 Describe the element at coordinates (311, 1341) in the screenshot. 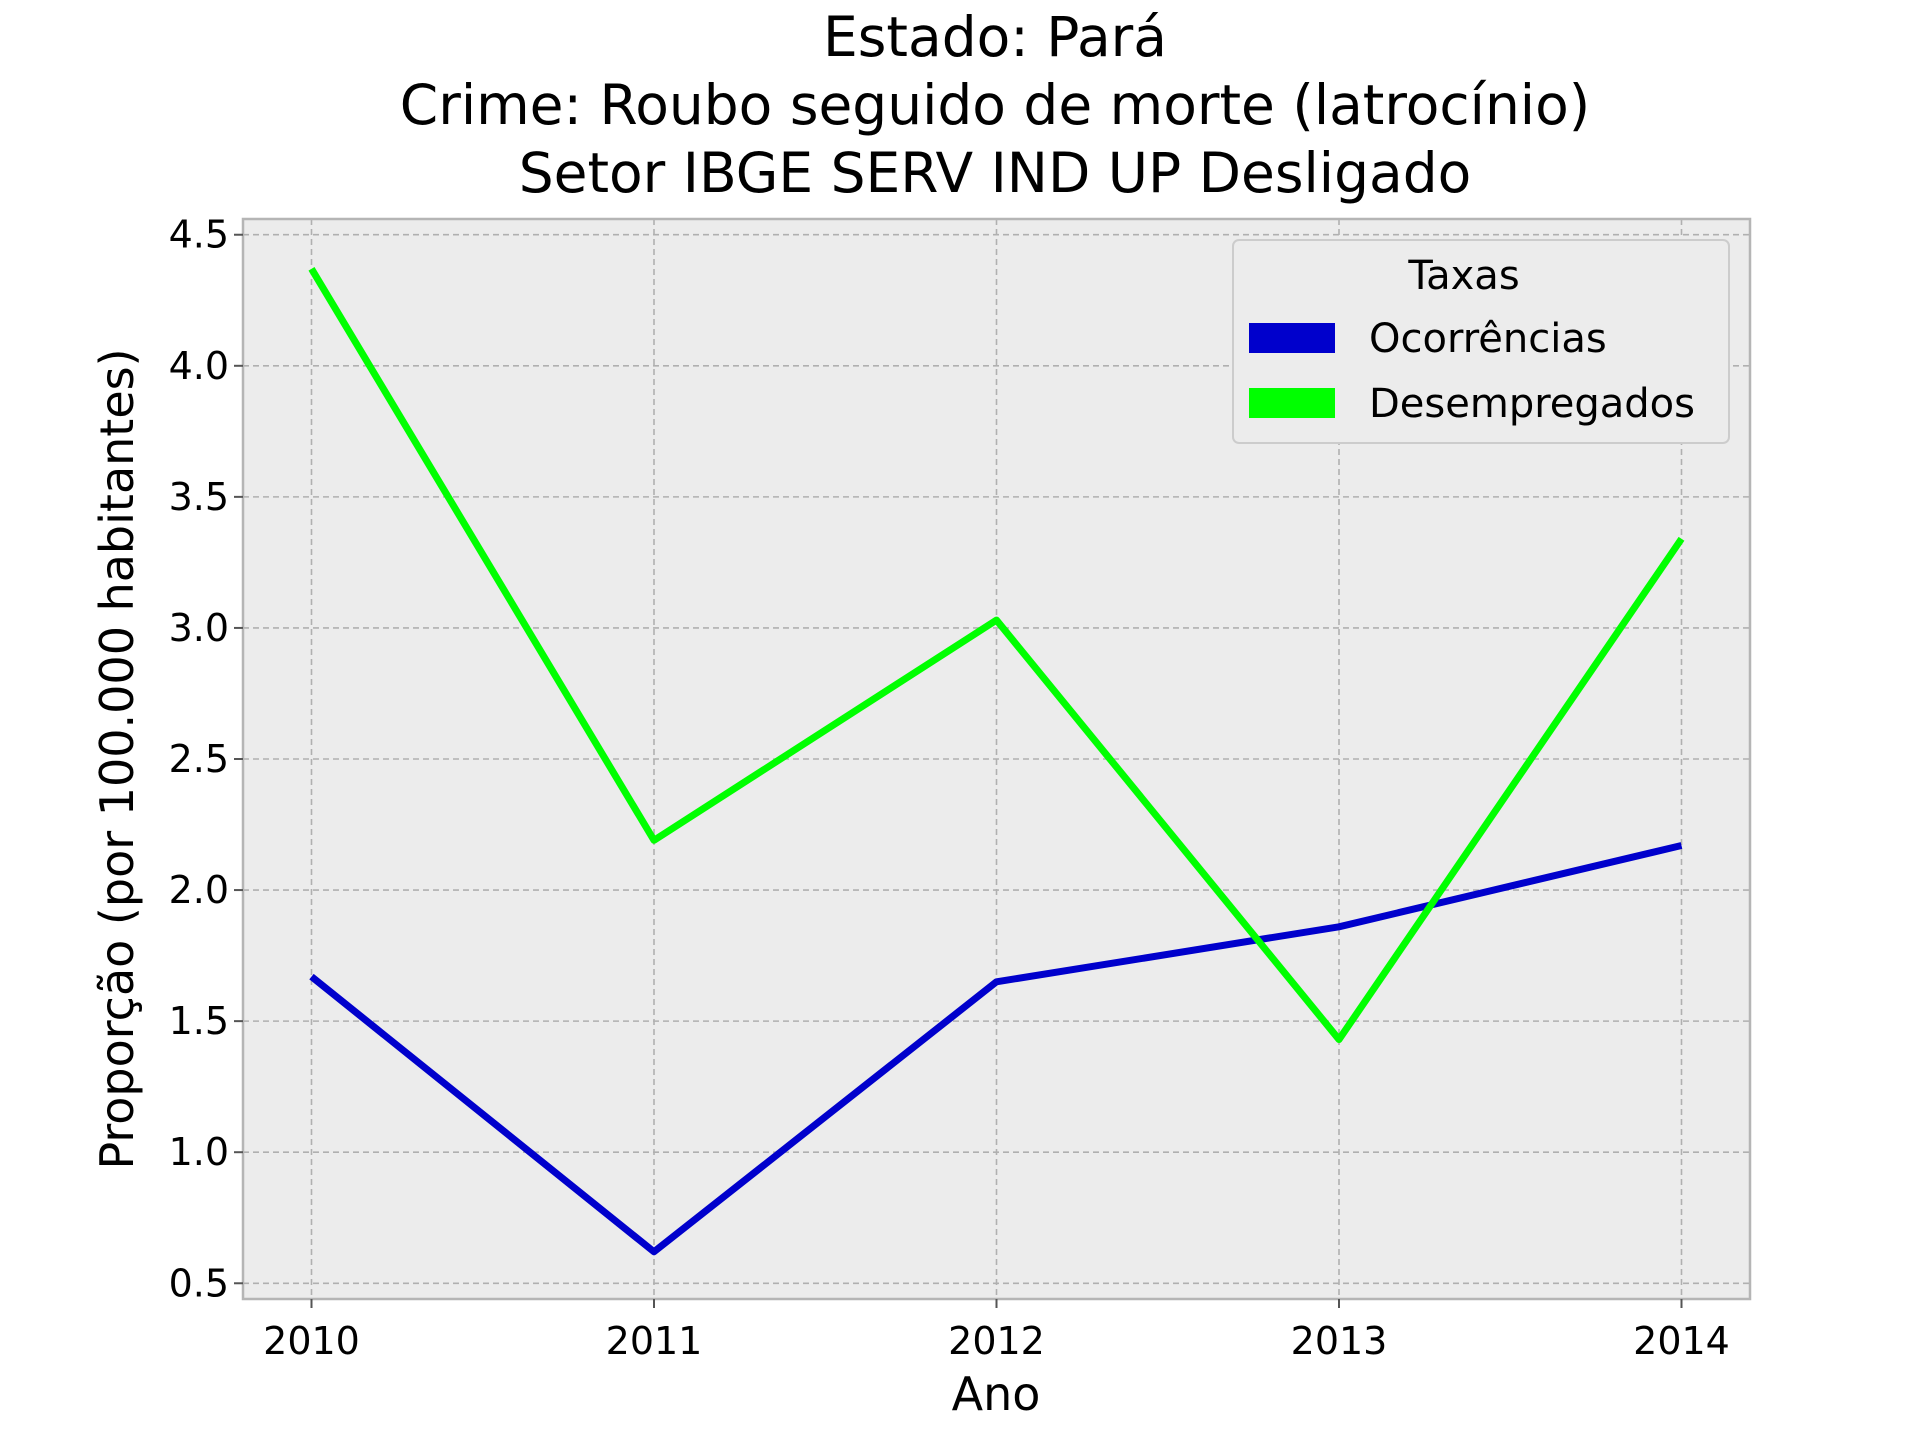

I see `x-tick-label: 2010` at that location.